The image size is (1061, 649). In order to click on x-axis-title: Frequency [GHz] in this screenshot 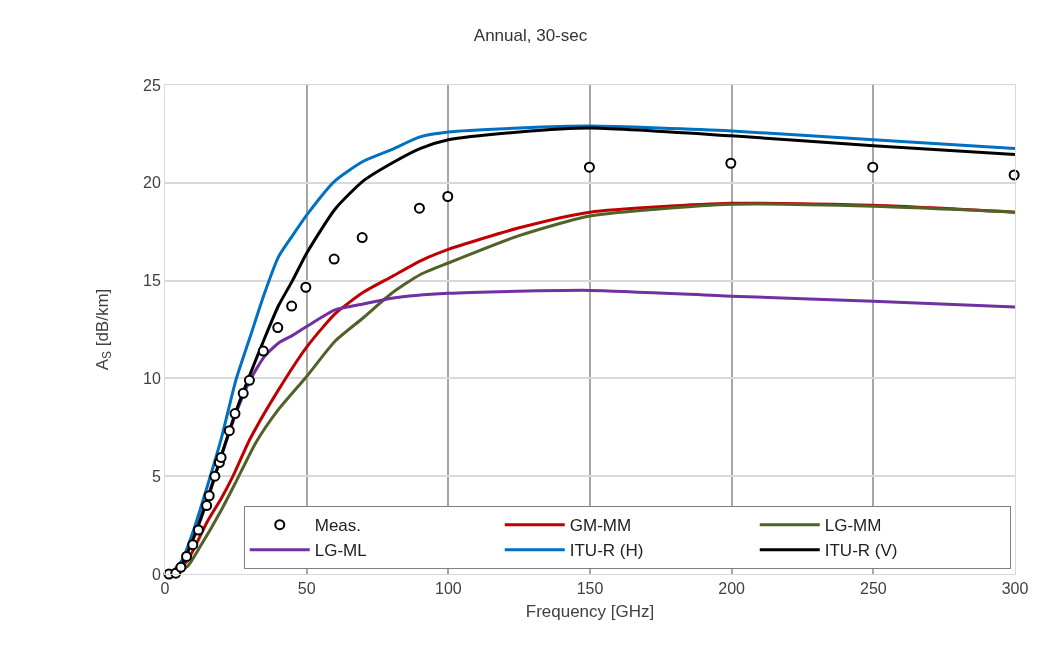, I will do `click(590, 611)`.